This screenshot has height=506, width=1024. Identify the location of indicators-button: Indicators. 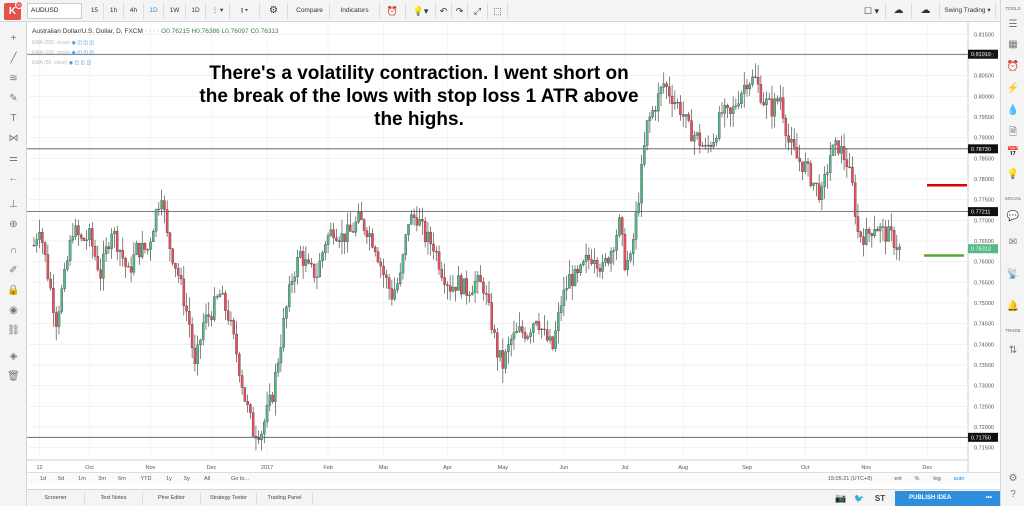
(355, 11).